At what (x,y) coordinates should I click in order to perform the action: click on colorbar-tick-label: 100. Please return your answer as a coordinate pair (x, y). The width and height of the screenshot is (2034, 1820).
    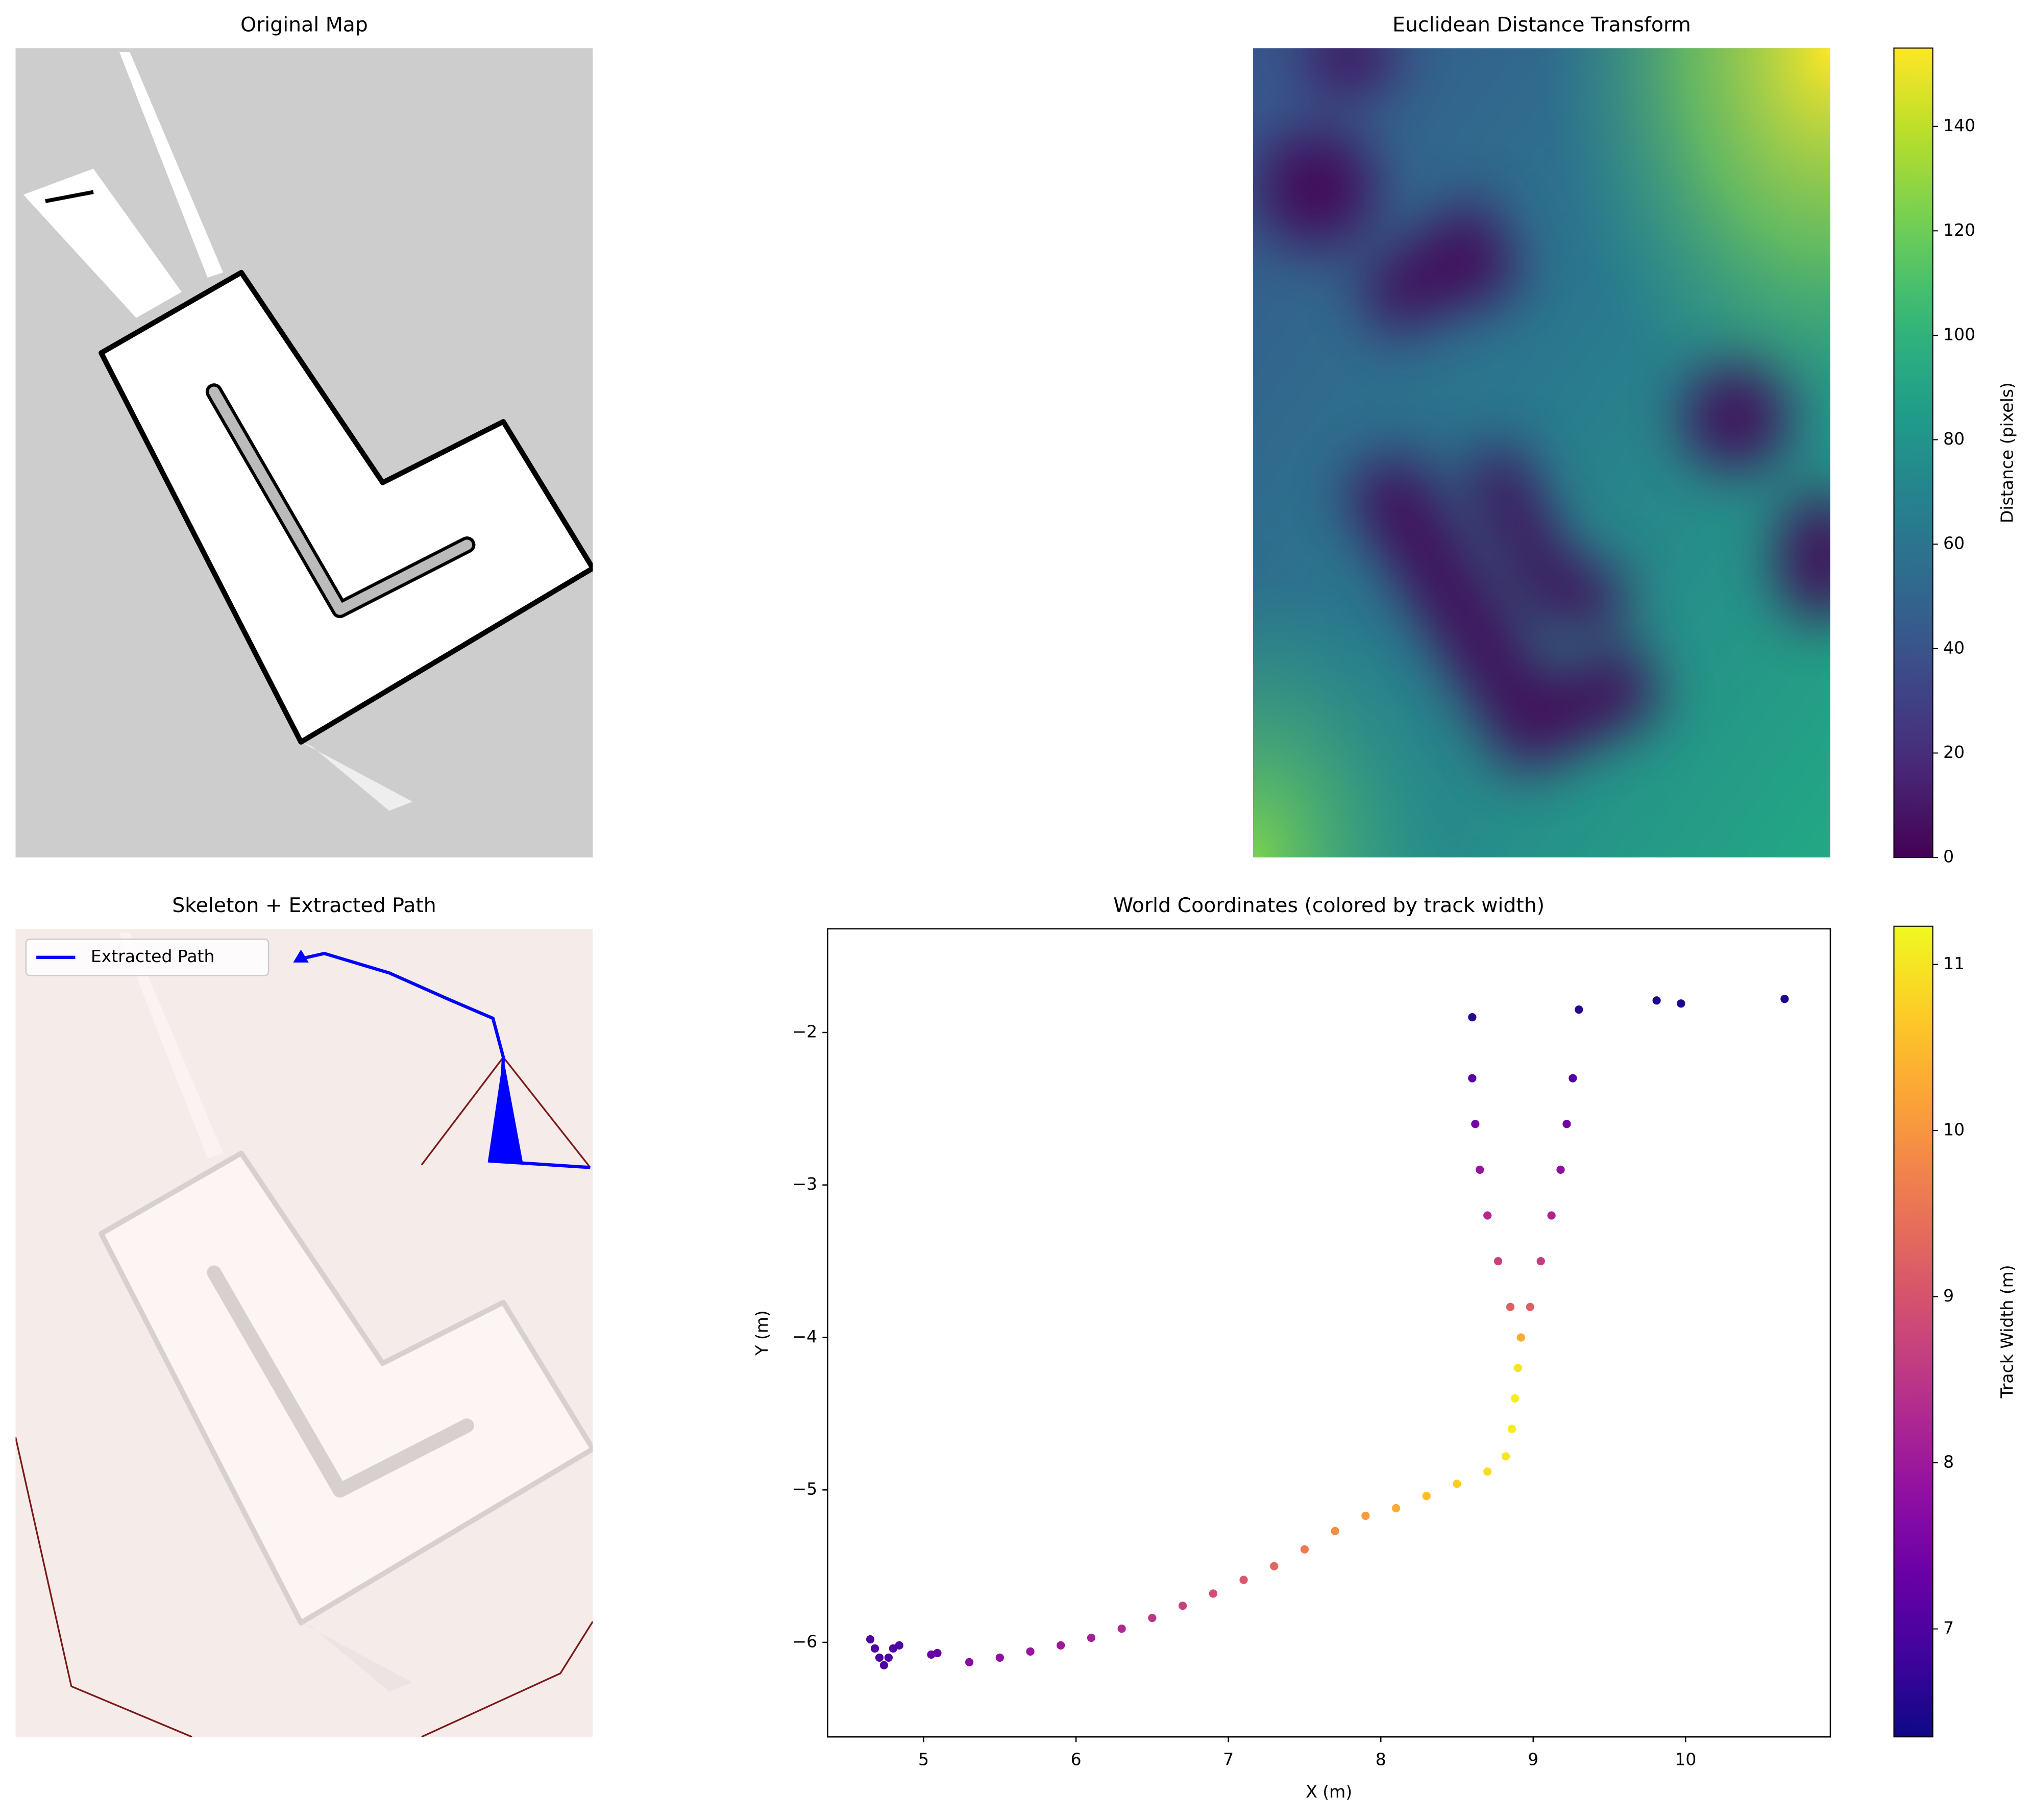
    Looking at the image, I should click on (1959, 334).